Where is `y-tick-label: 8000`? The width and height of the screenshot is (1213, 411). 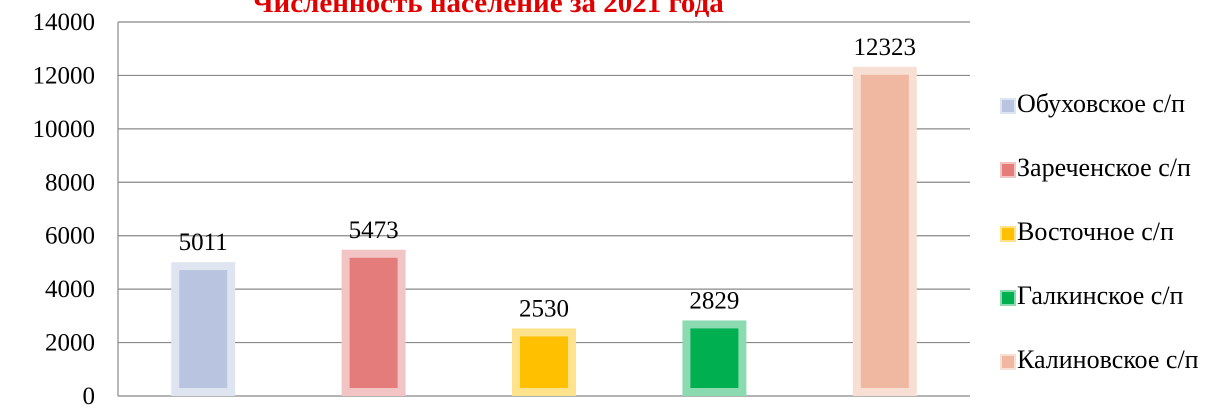 y-tick-label: 8000 is located at coordinates (70, 182).